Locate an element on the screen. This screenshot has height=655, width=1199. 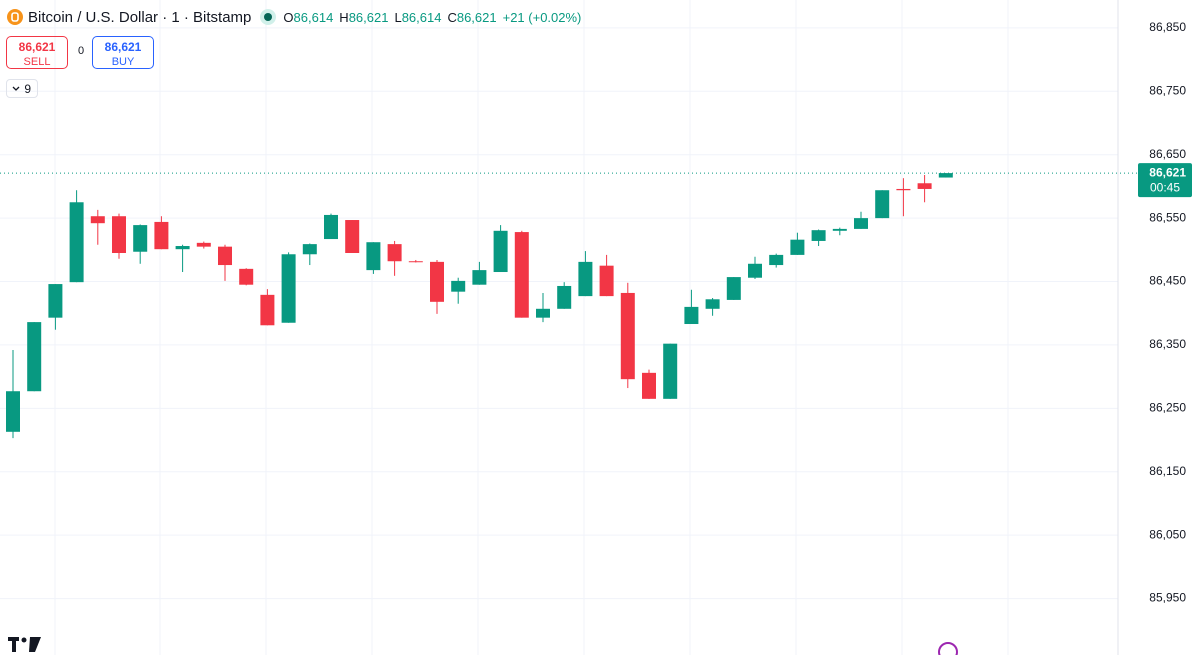
dot is located at coordinates (268, 17).